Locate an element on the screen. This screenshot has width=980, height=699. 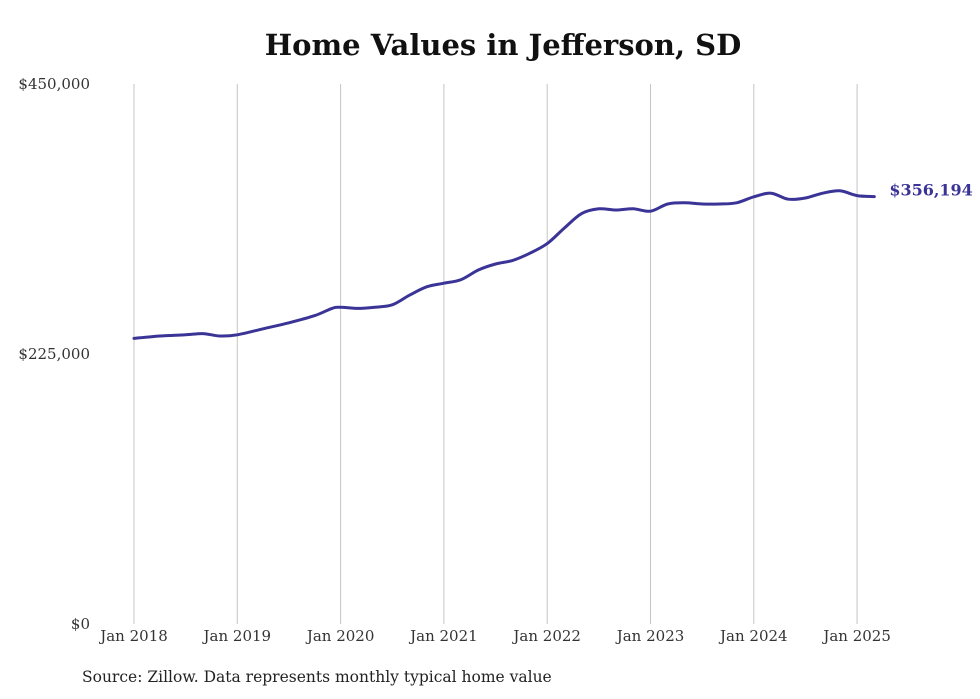
x-tick-label: Jan 2022 is located at coordinates (546, 636).